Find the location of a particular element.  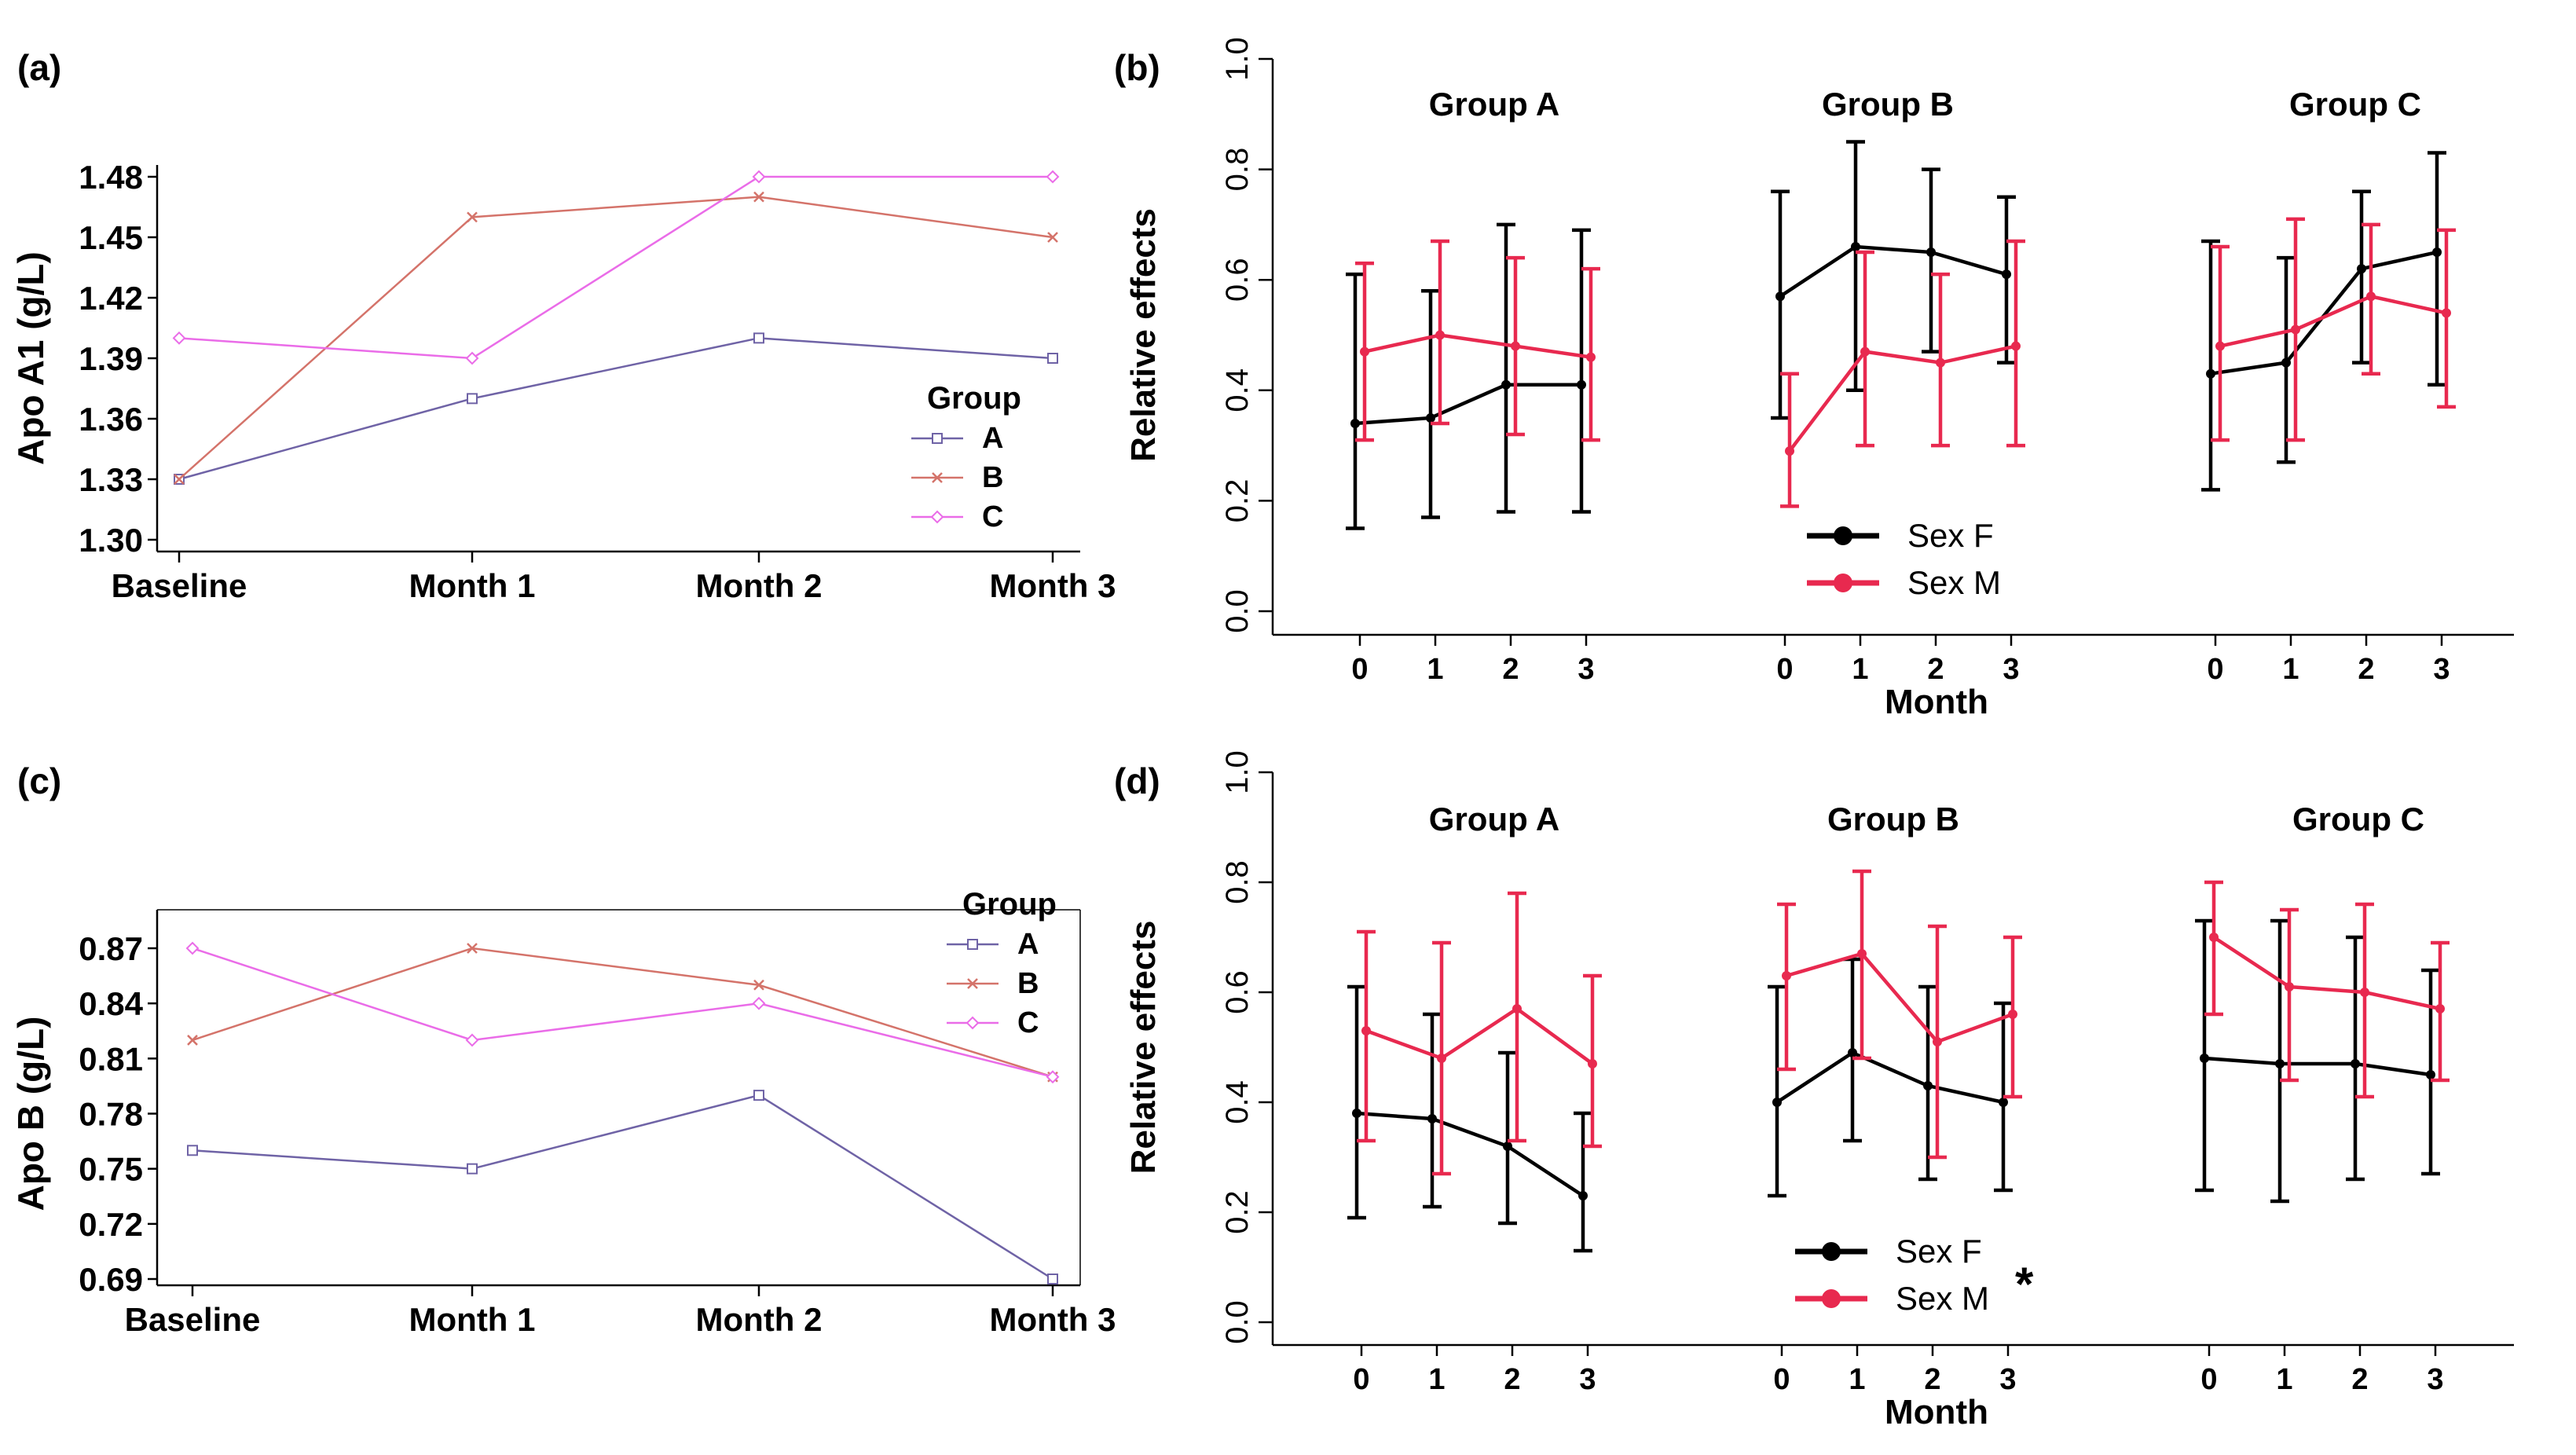

panel-b-x-tick-label: 3 is located at coordinates (1585, 669).